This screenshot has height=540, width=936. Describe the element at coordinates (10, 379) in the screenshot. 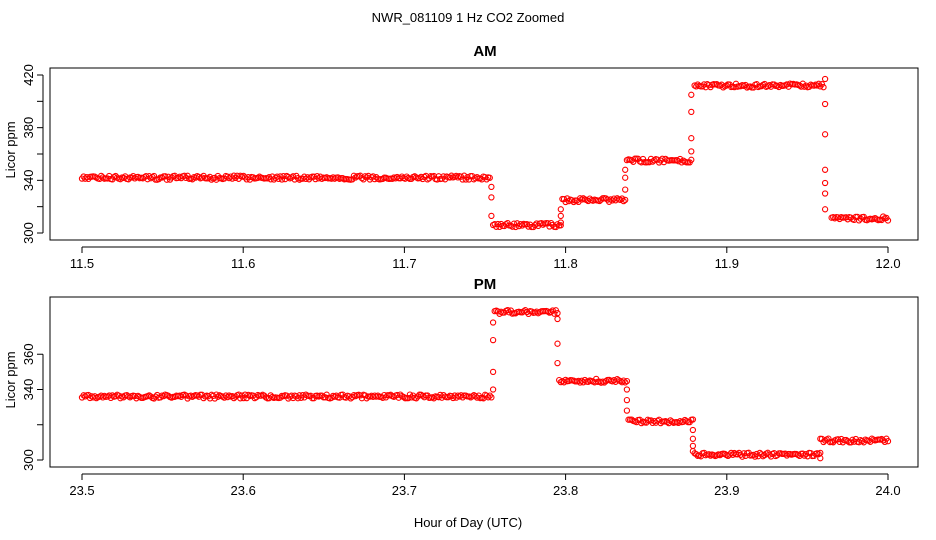

I see `panel-pm-y-axis-label: Licor ppm` at that location.